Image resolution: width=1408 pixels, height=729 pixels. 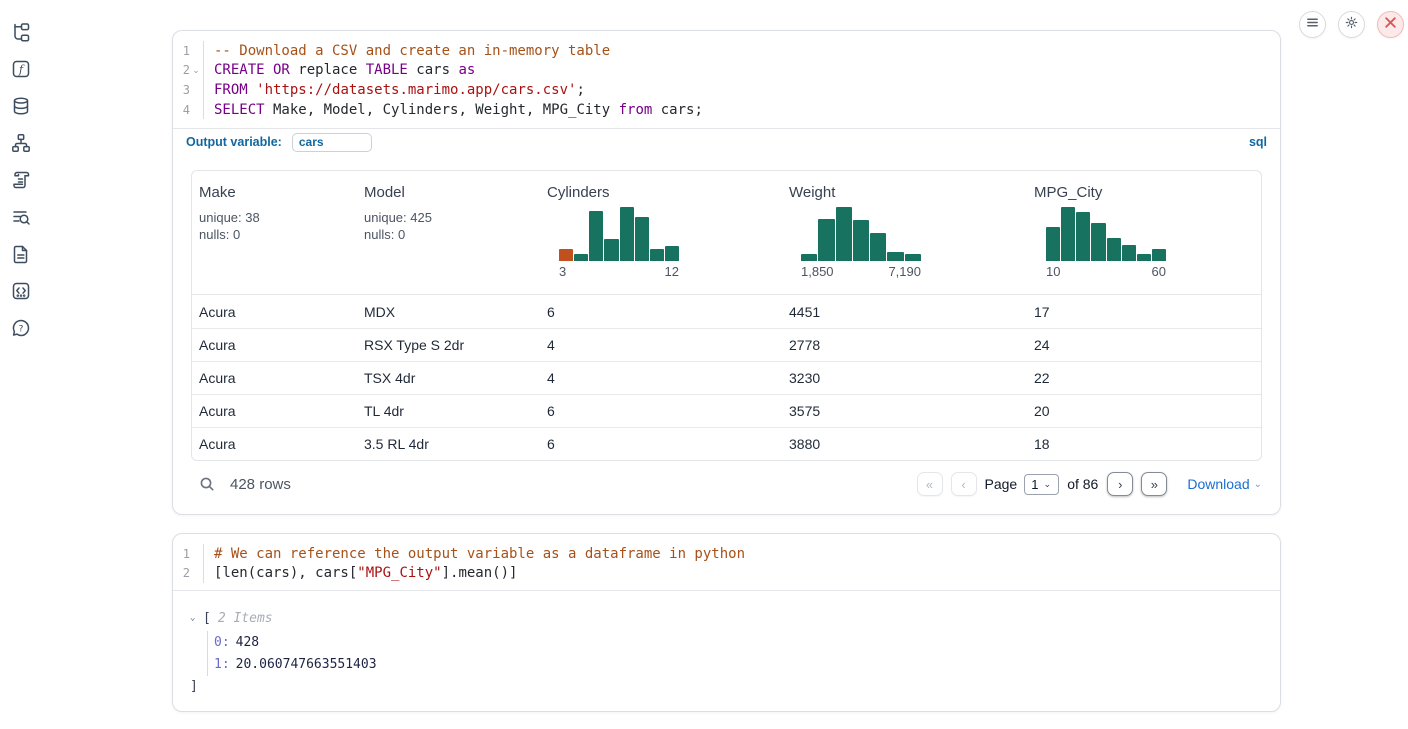 I want to click on column-header: MPG_City 10 60, so click(x=1144, y=232).